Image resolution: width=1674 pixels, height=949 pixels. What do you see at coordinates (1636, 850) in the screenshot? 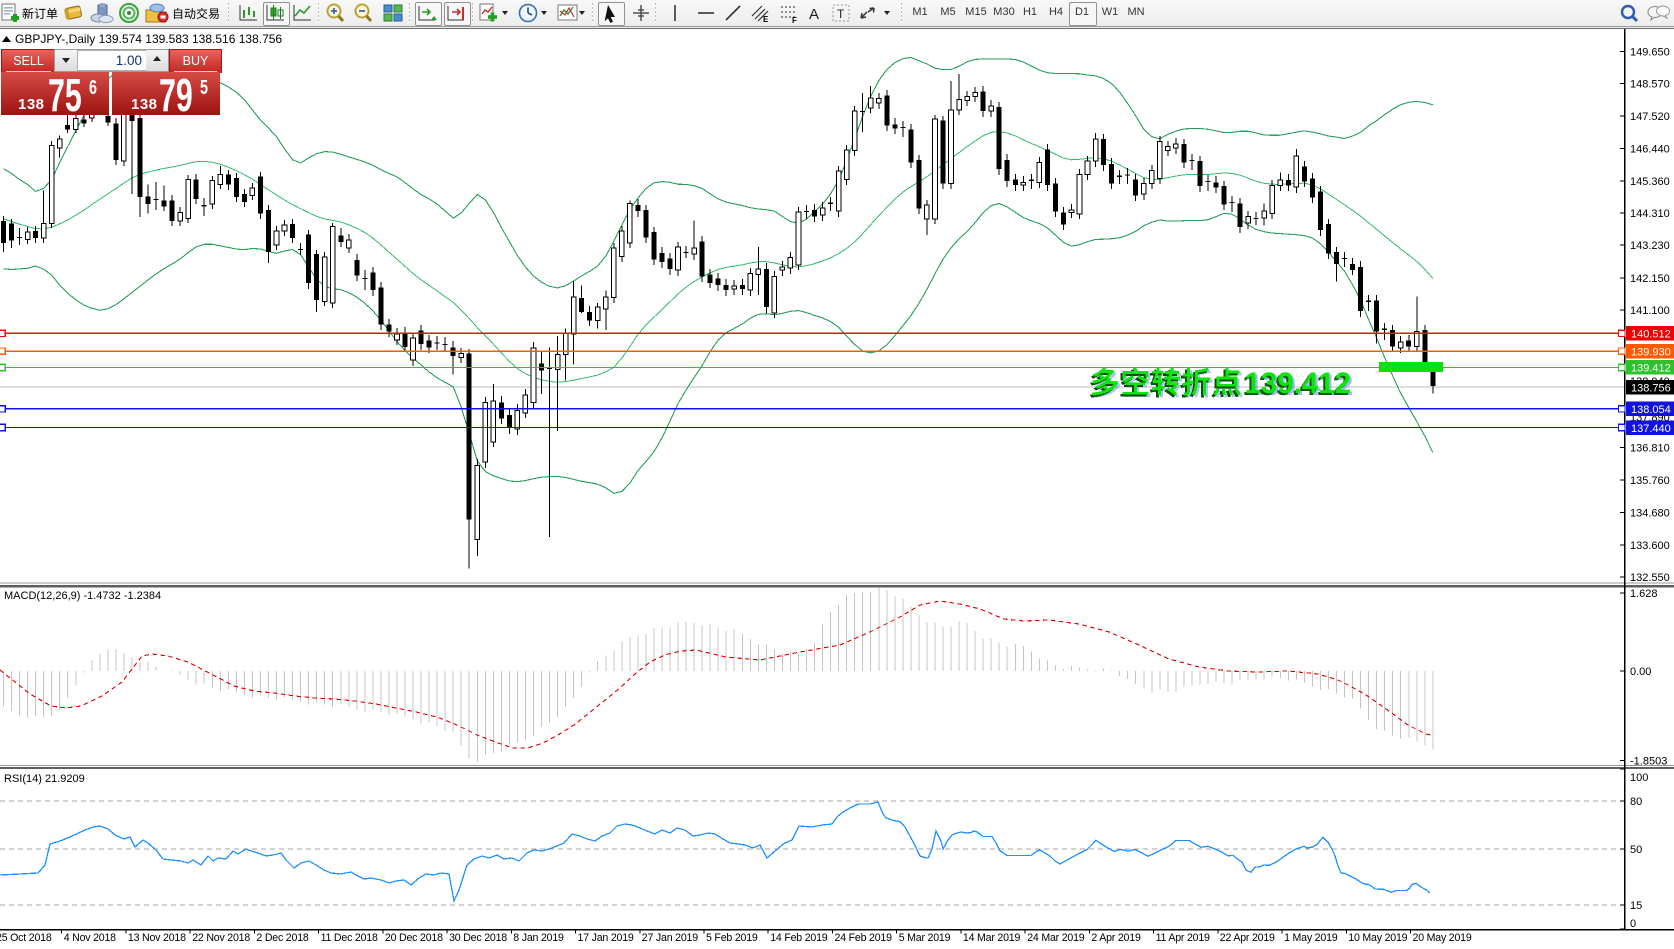
I see `svg-text: 50` at bounding box center [1636, 850].